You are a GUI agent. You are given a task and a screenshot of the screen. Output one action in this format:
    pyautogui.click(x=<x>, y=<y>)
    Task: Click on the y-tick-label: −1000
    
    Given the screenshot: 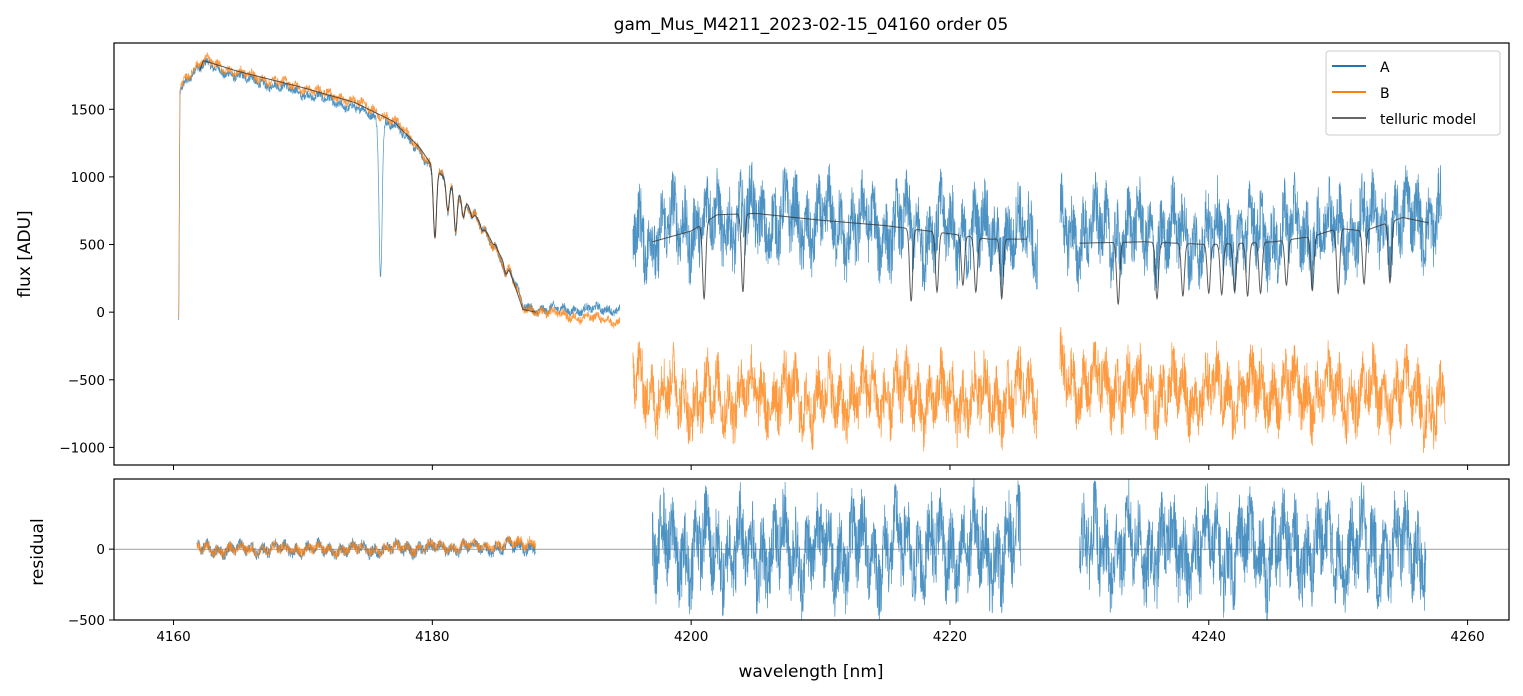 What is the action you would take?
    pyautogui.click(x=82, y=448)
    